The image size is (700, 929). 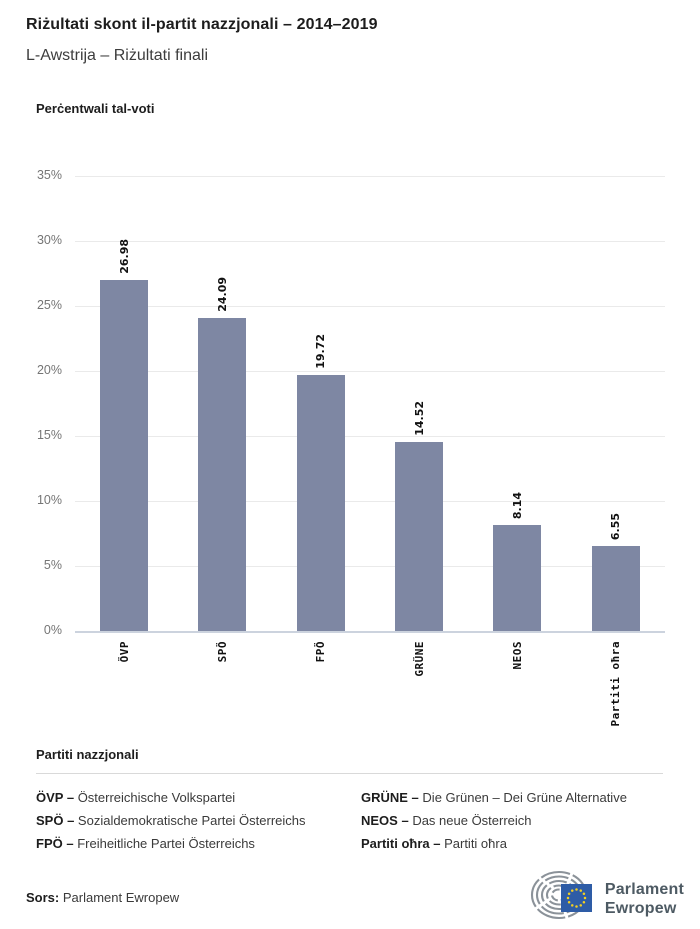 I want to click on x-tick-label: FPÖ, so click(x=321, y=652).